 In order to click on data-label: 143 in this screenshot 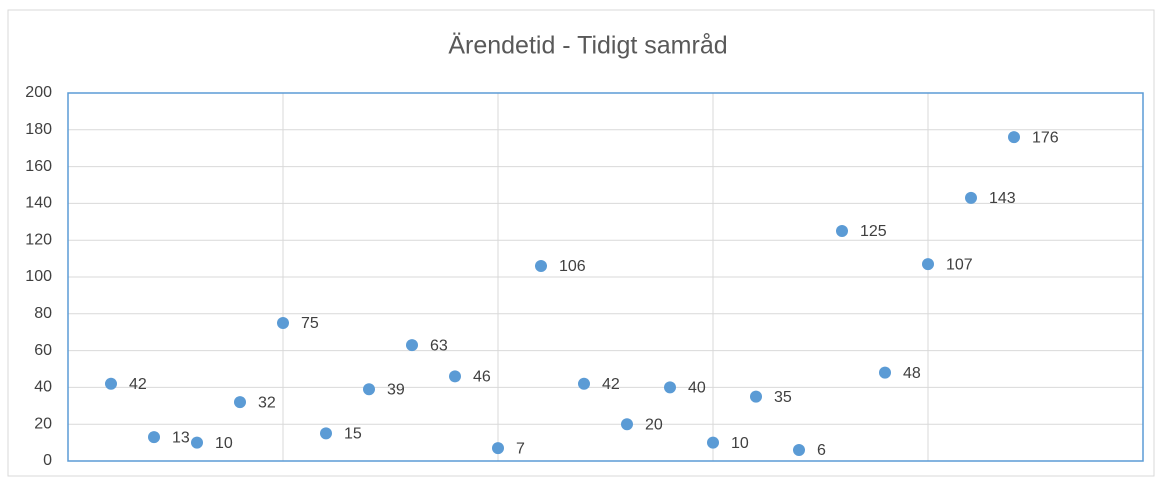, I will do `click(1002, 198)`.